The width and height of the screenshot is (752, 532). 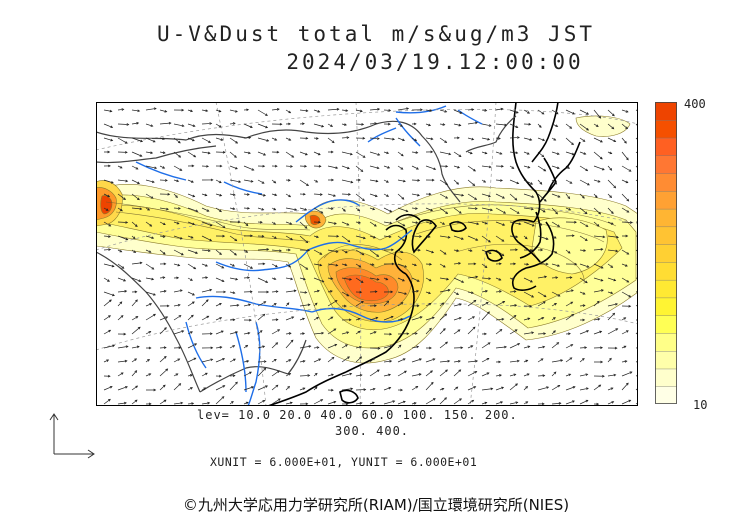 I want to click on colorbar-cell, so click(x=666, y=395).